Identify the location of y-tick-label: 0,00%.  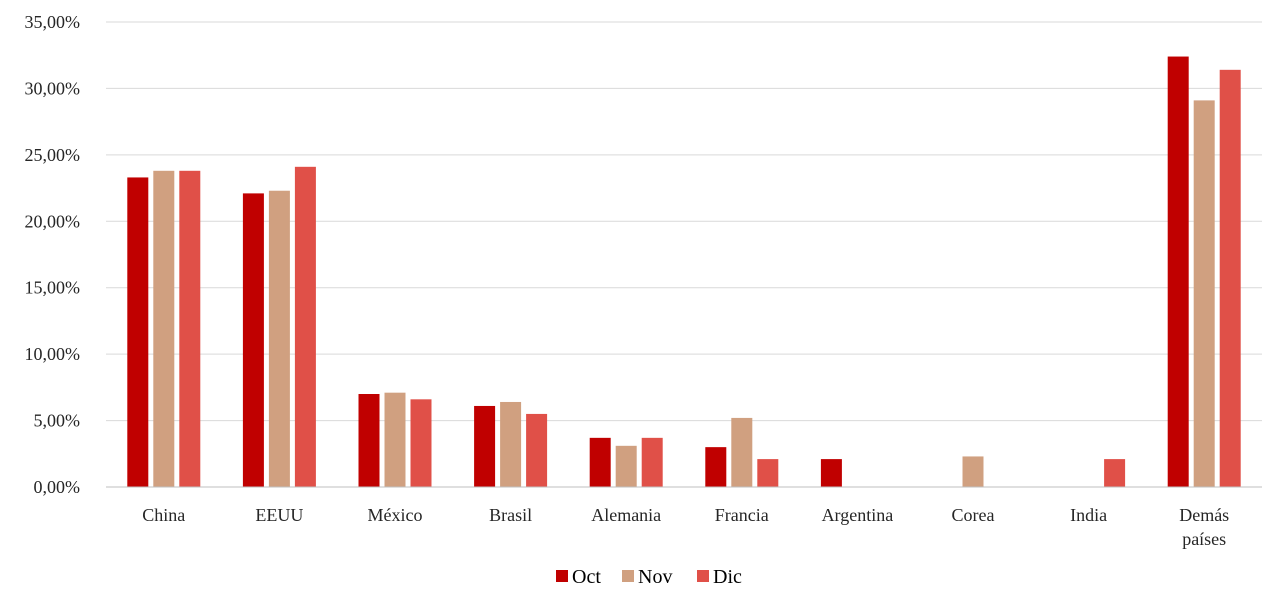
(57, 487).